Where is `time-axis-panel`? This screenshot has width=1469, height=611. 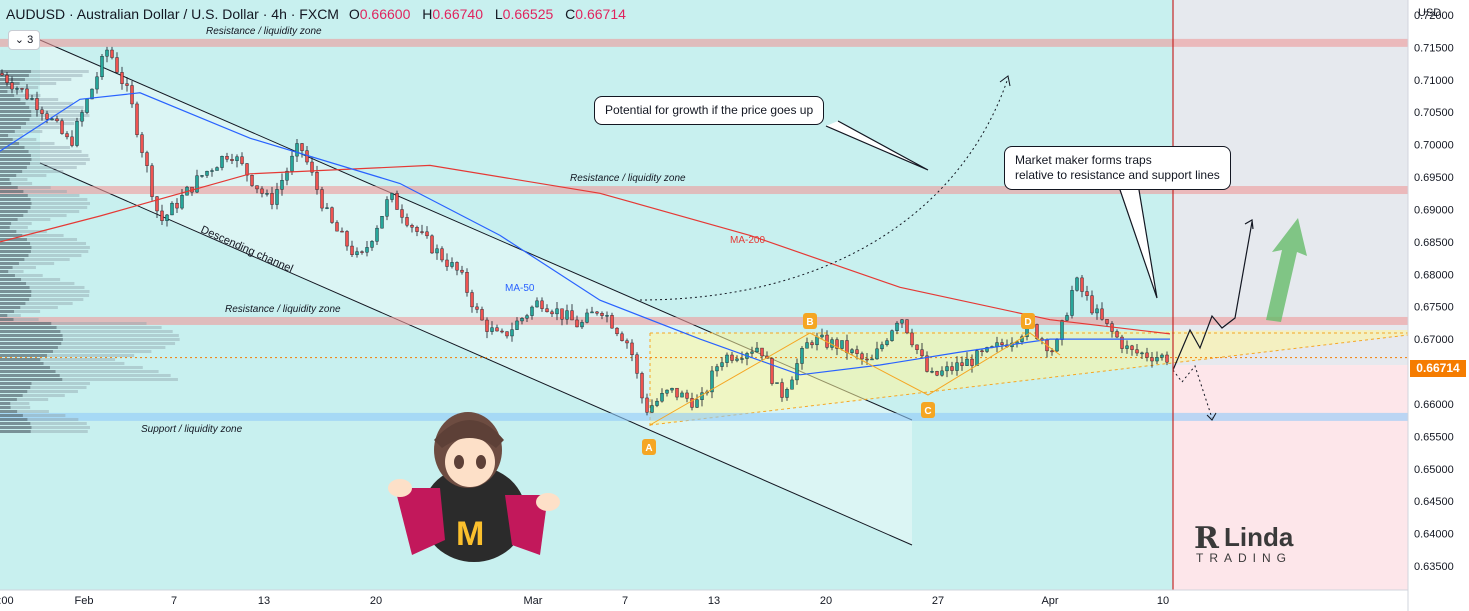 time-axis-panel is located at coordinates (704, 600).